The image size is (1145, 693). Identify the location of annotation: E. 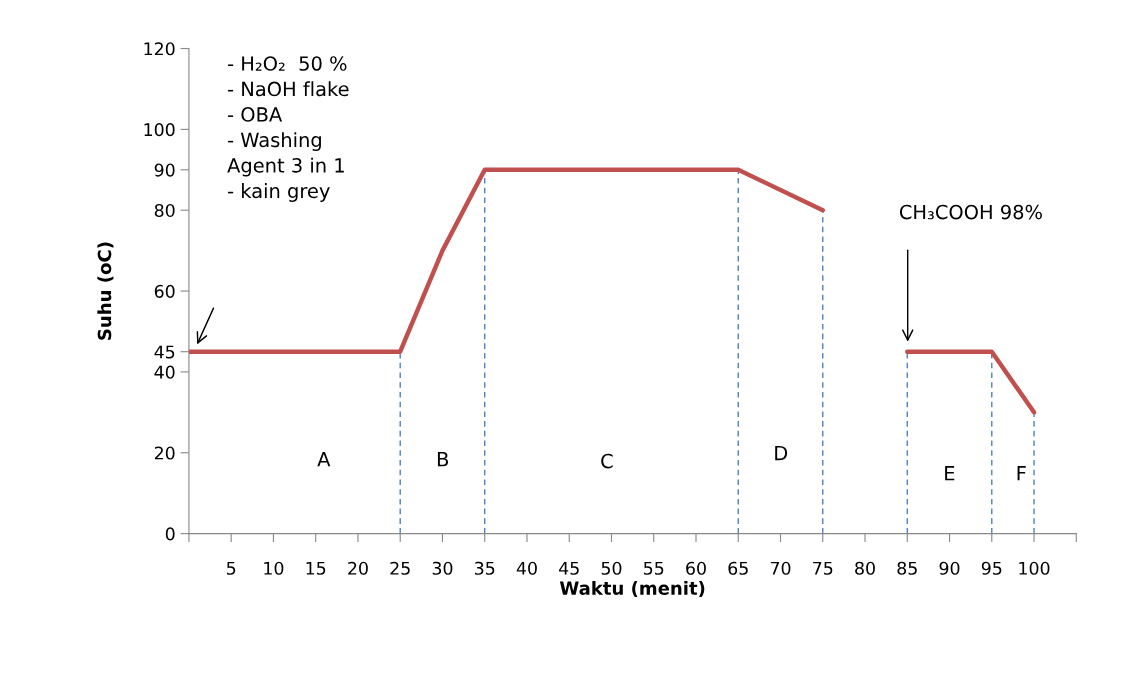
(950, 473).